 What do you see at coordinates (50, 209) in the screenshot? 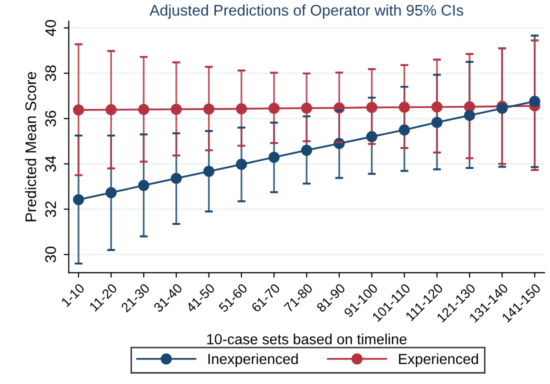
I see `y-tick-label: 32` at bounding box center [50, 209].